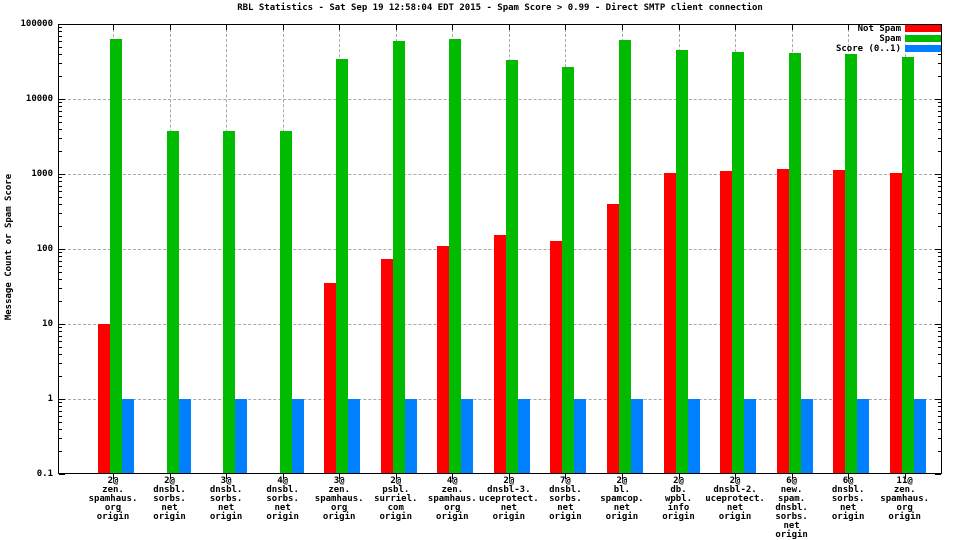  I want to click on x-category-label: 2@ bl. spamcop. net origin, so click(622, 499).